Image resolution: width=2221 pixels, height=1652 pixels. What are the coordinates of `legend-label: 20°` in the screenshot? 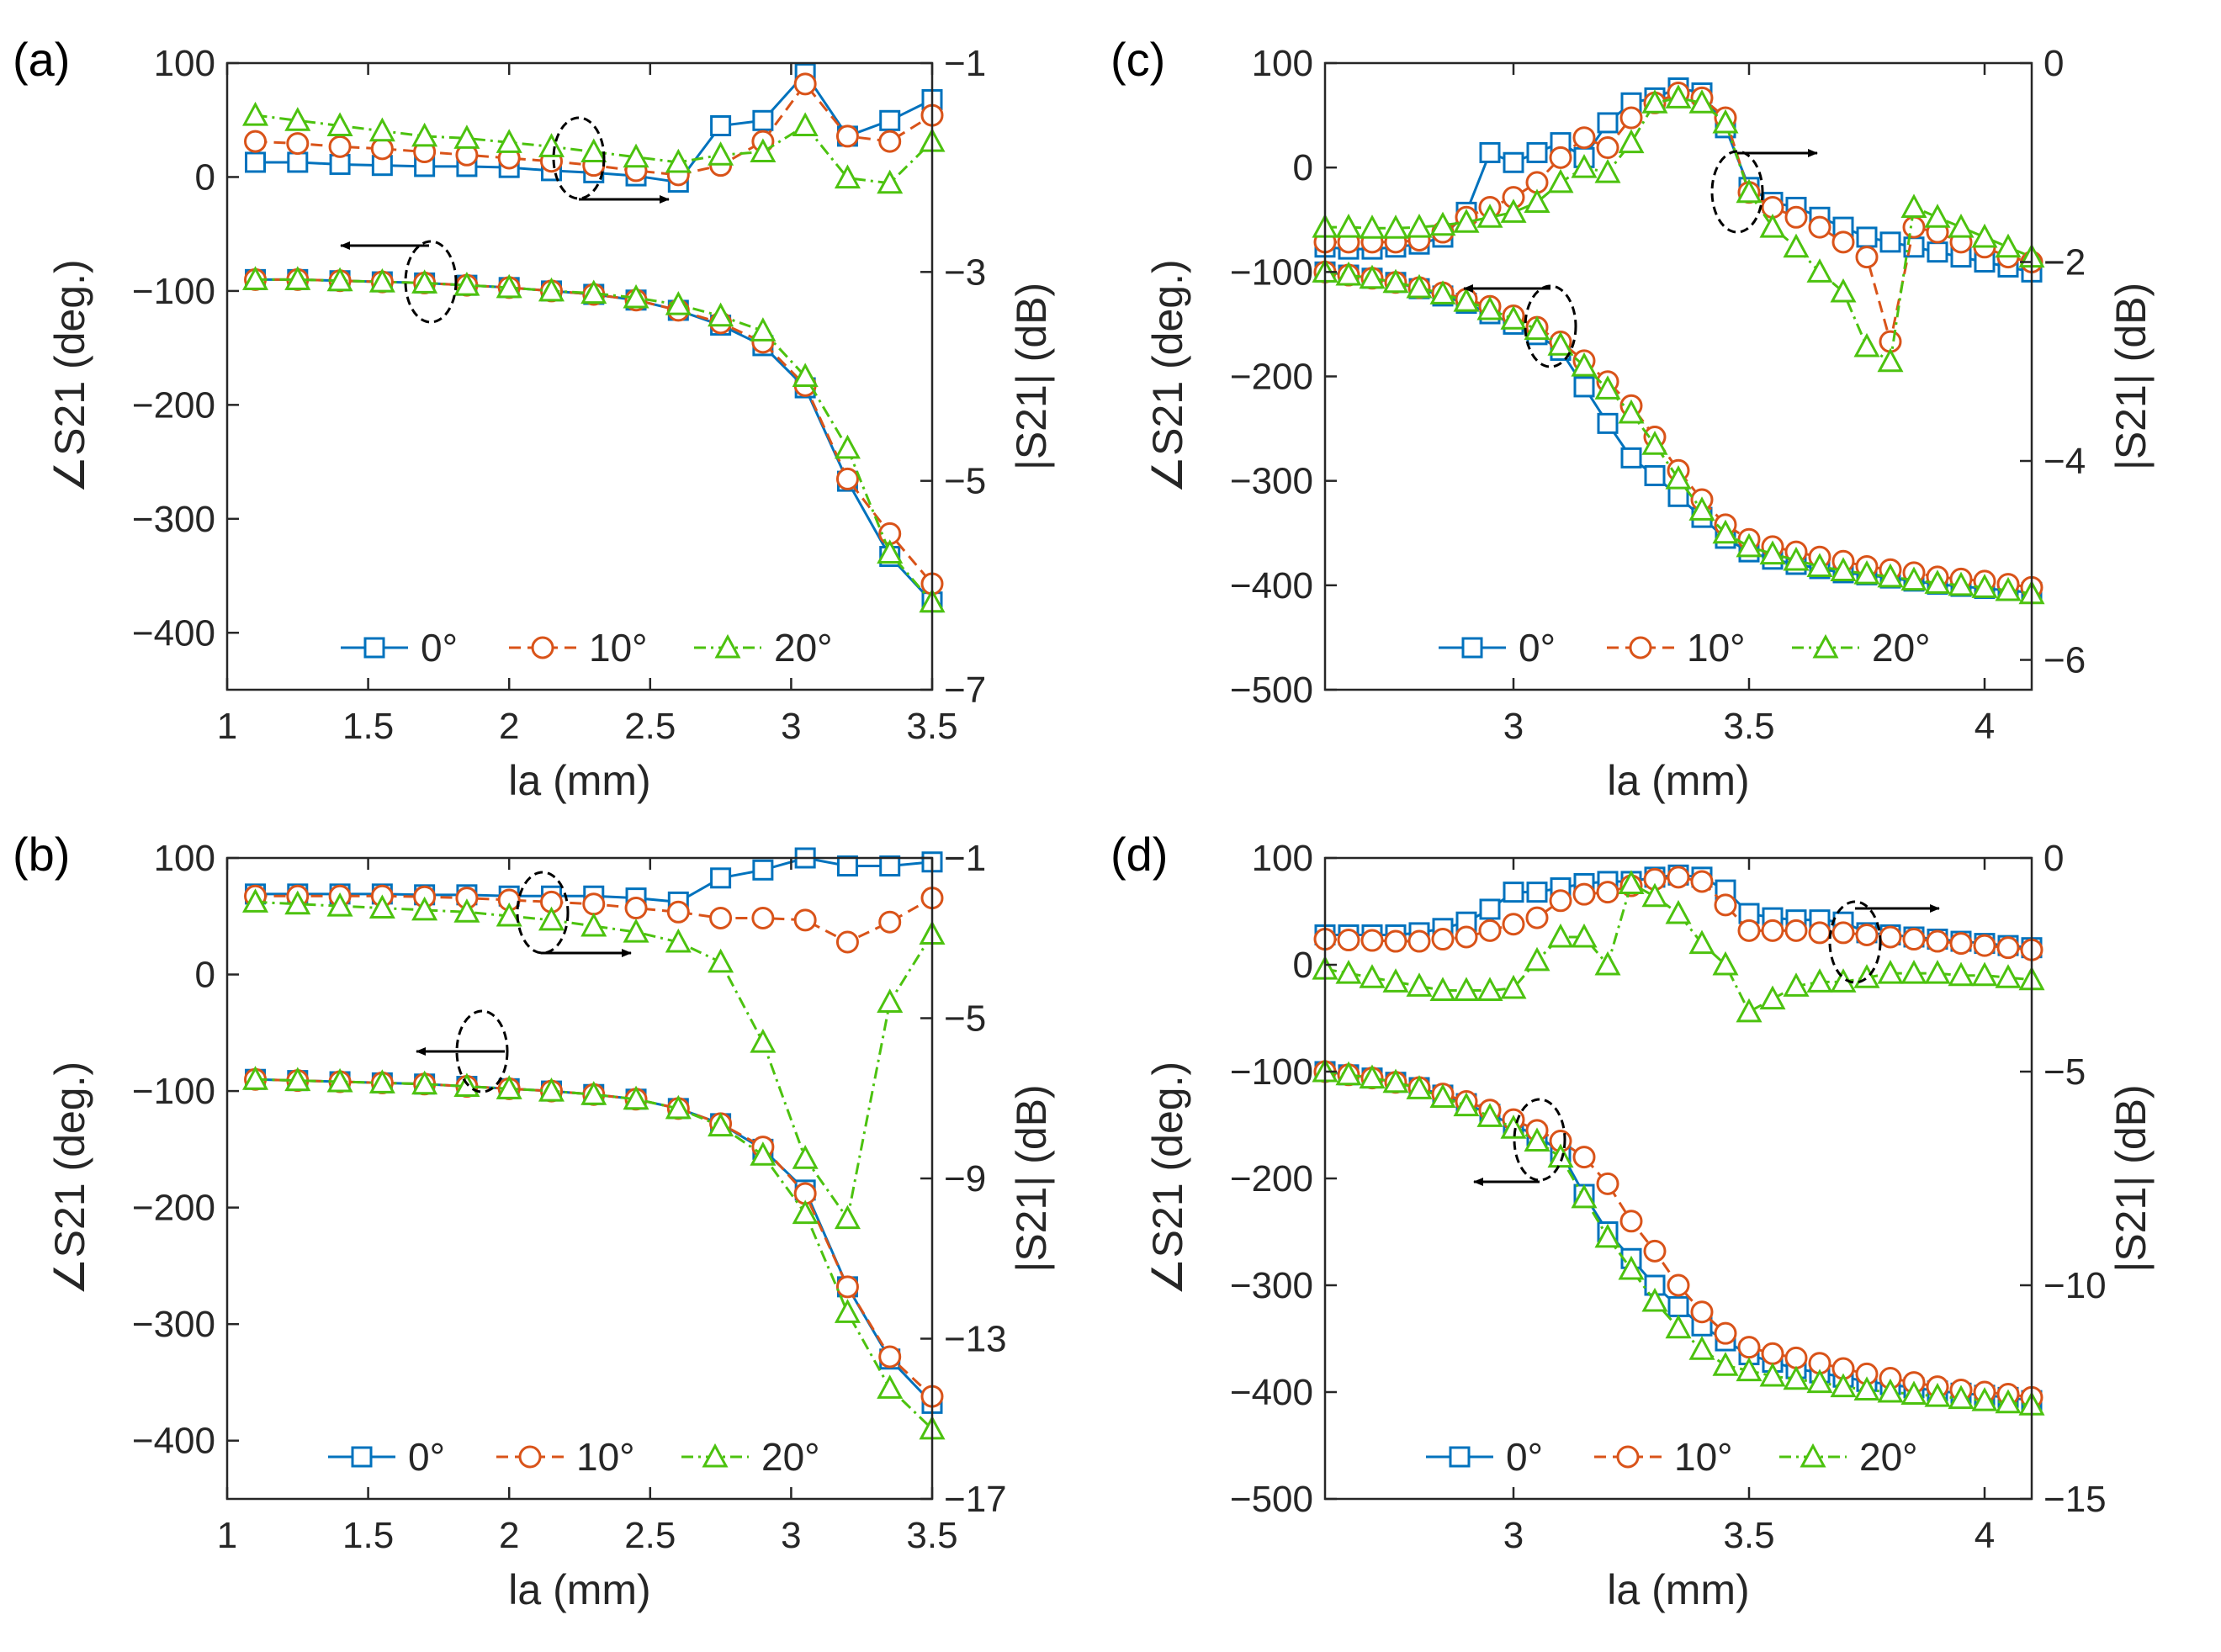 It's located at (1888, 1457).